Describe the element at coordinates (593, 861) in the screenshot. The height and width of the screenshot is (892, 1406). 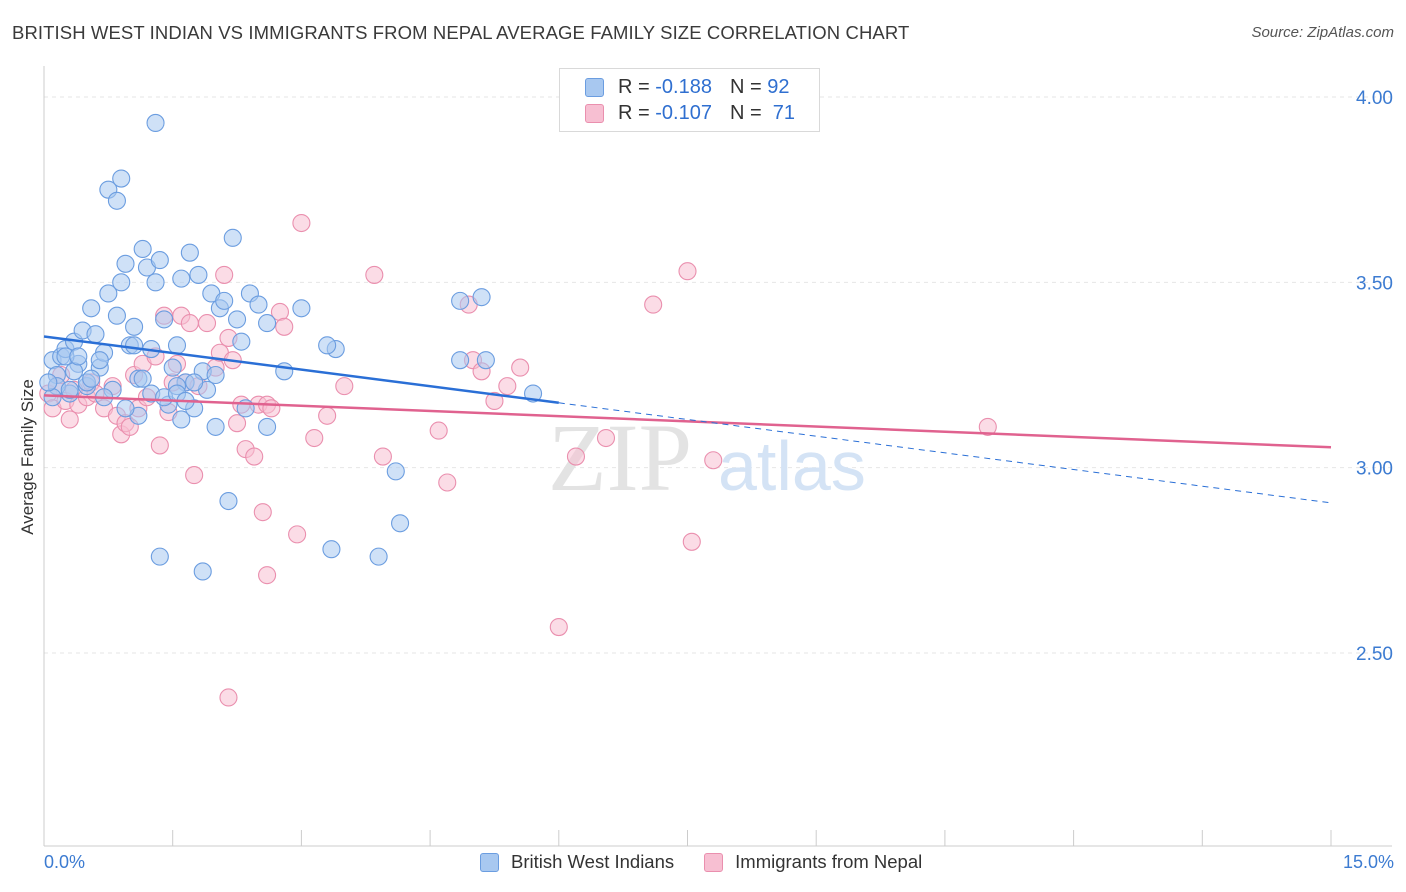
I see `legend-label-bwi: British West Indians` at that location.